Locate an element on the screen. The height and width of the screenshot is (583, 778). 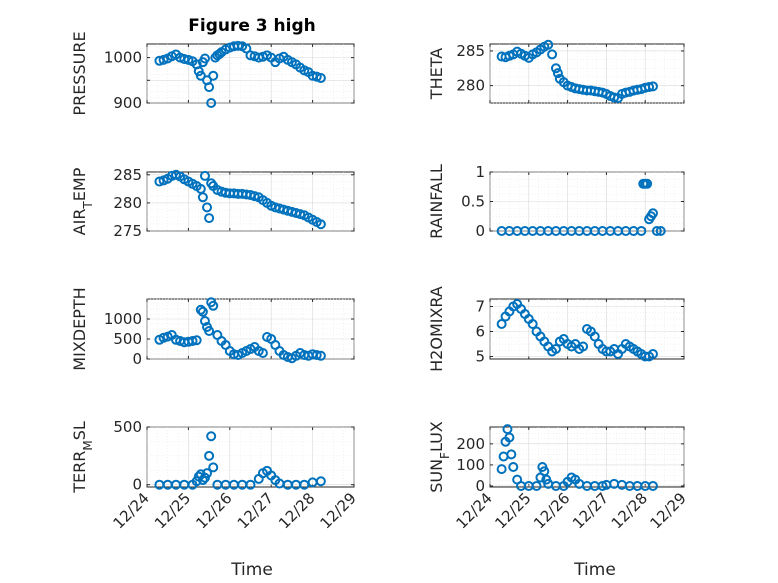
x-tick-label: 12/28 is located at coordinates (629, 510).